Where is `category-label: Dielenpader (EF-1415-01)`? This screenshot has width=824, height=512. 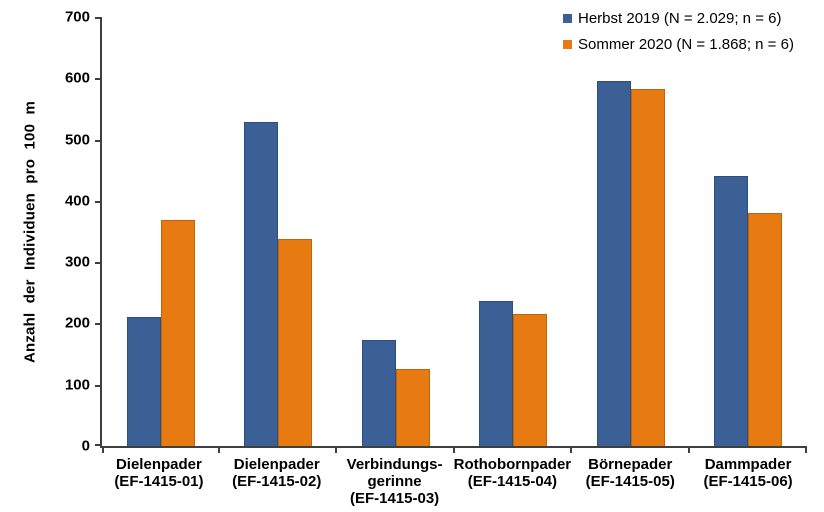 category-label: Dielenpader (EF-1415-01) is located at coordinates (159, 481).